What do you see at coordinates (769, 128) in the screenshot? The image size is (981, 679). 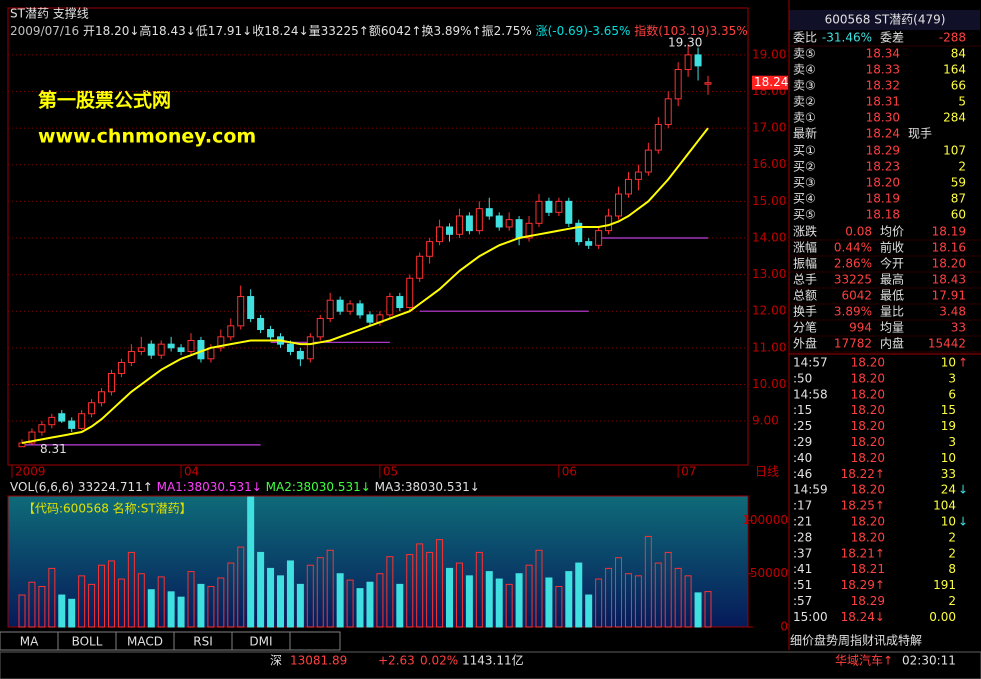 I see `y-tick-label: 17.00` at bounding box center [769, 128].